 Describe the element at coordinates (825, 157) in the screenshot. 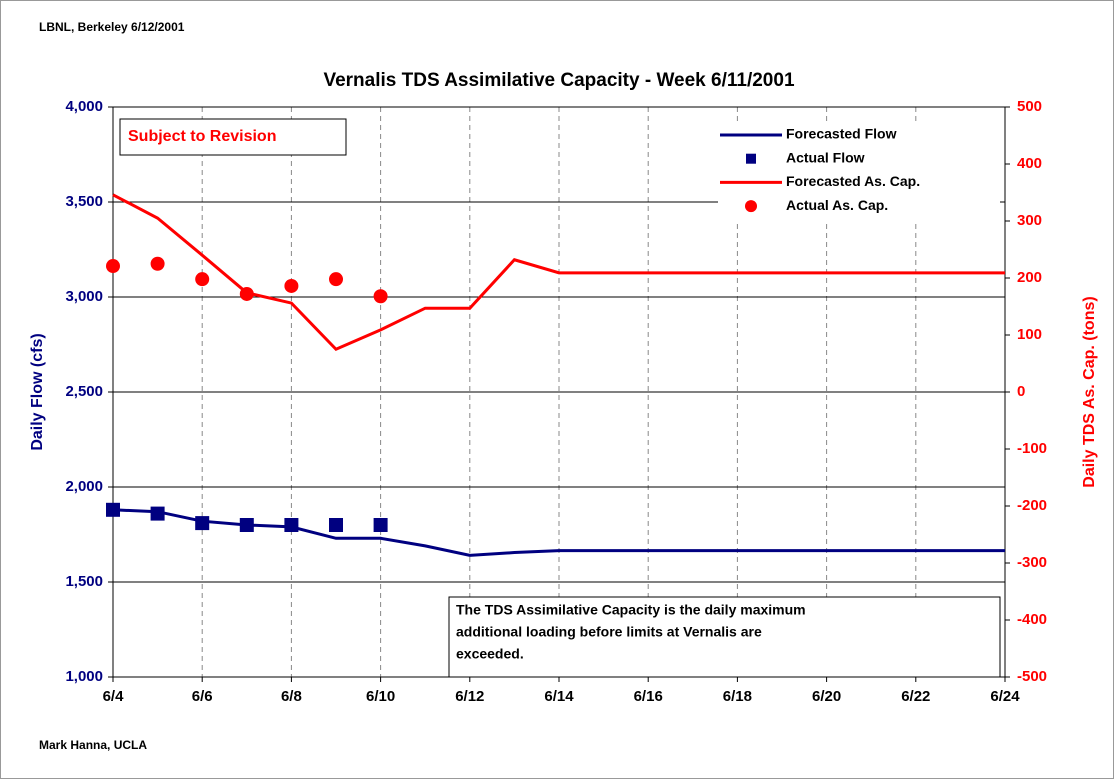

I see `legend-label: Actual Flow` at that location.